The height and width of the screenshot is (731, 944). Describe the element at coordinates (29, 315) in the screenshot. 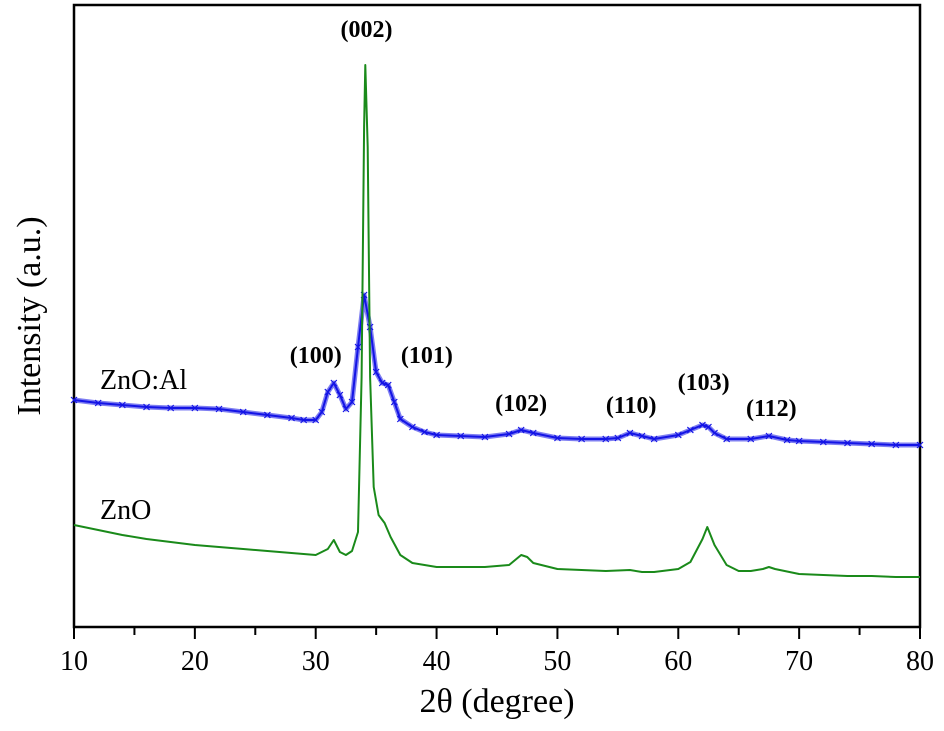

I see `y-axis-title: Intensity (a.u.)` at that location.